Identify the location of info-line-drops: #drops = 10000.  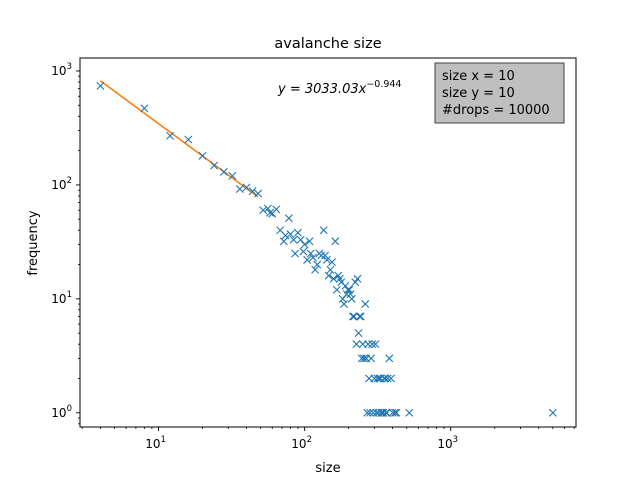
(496, 110).